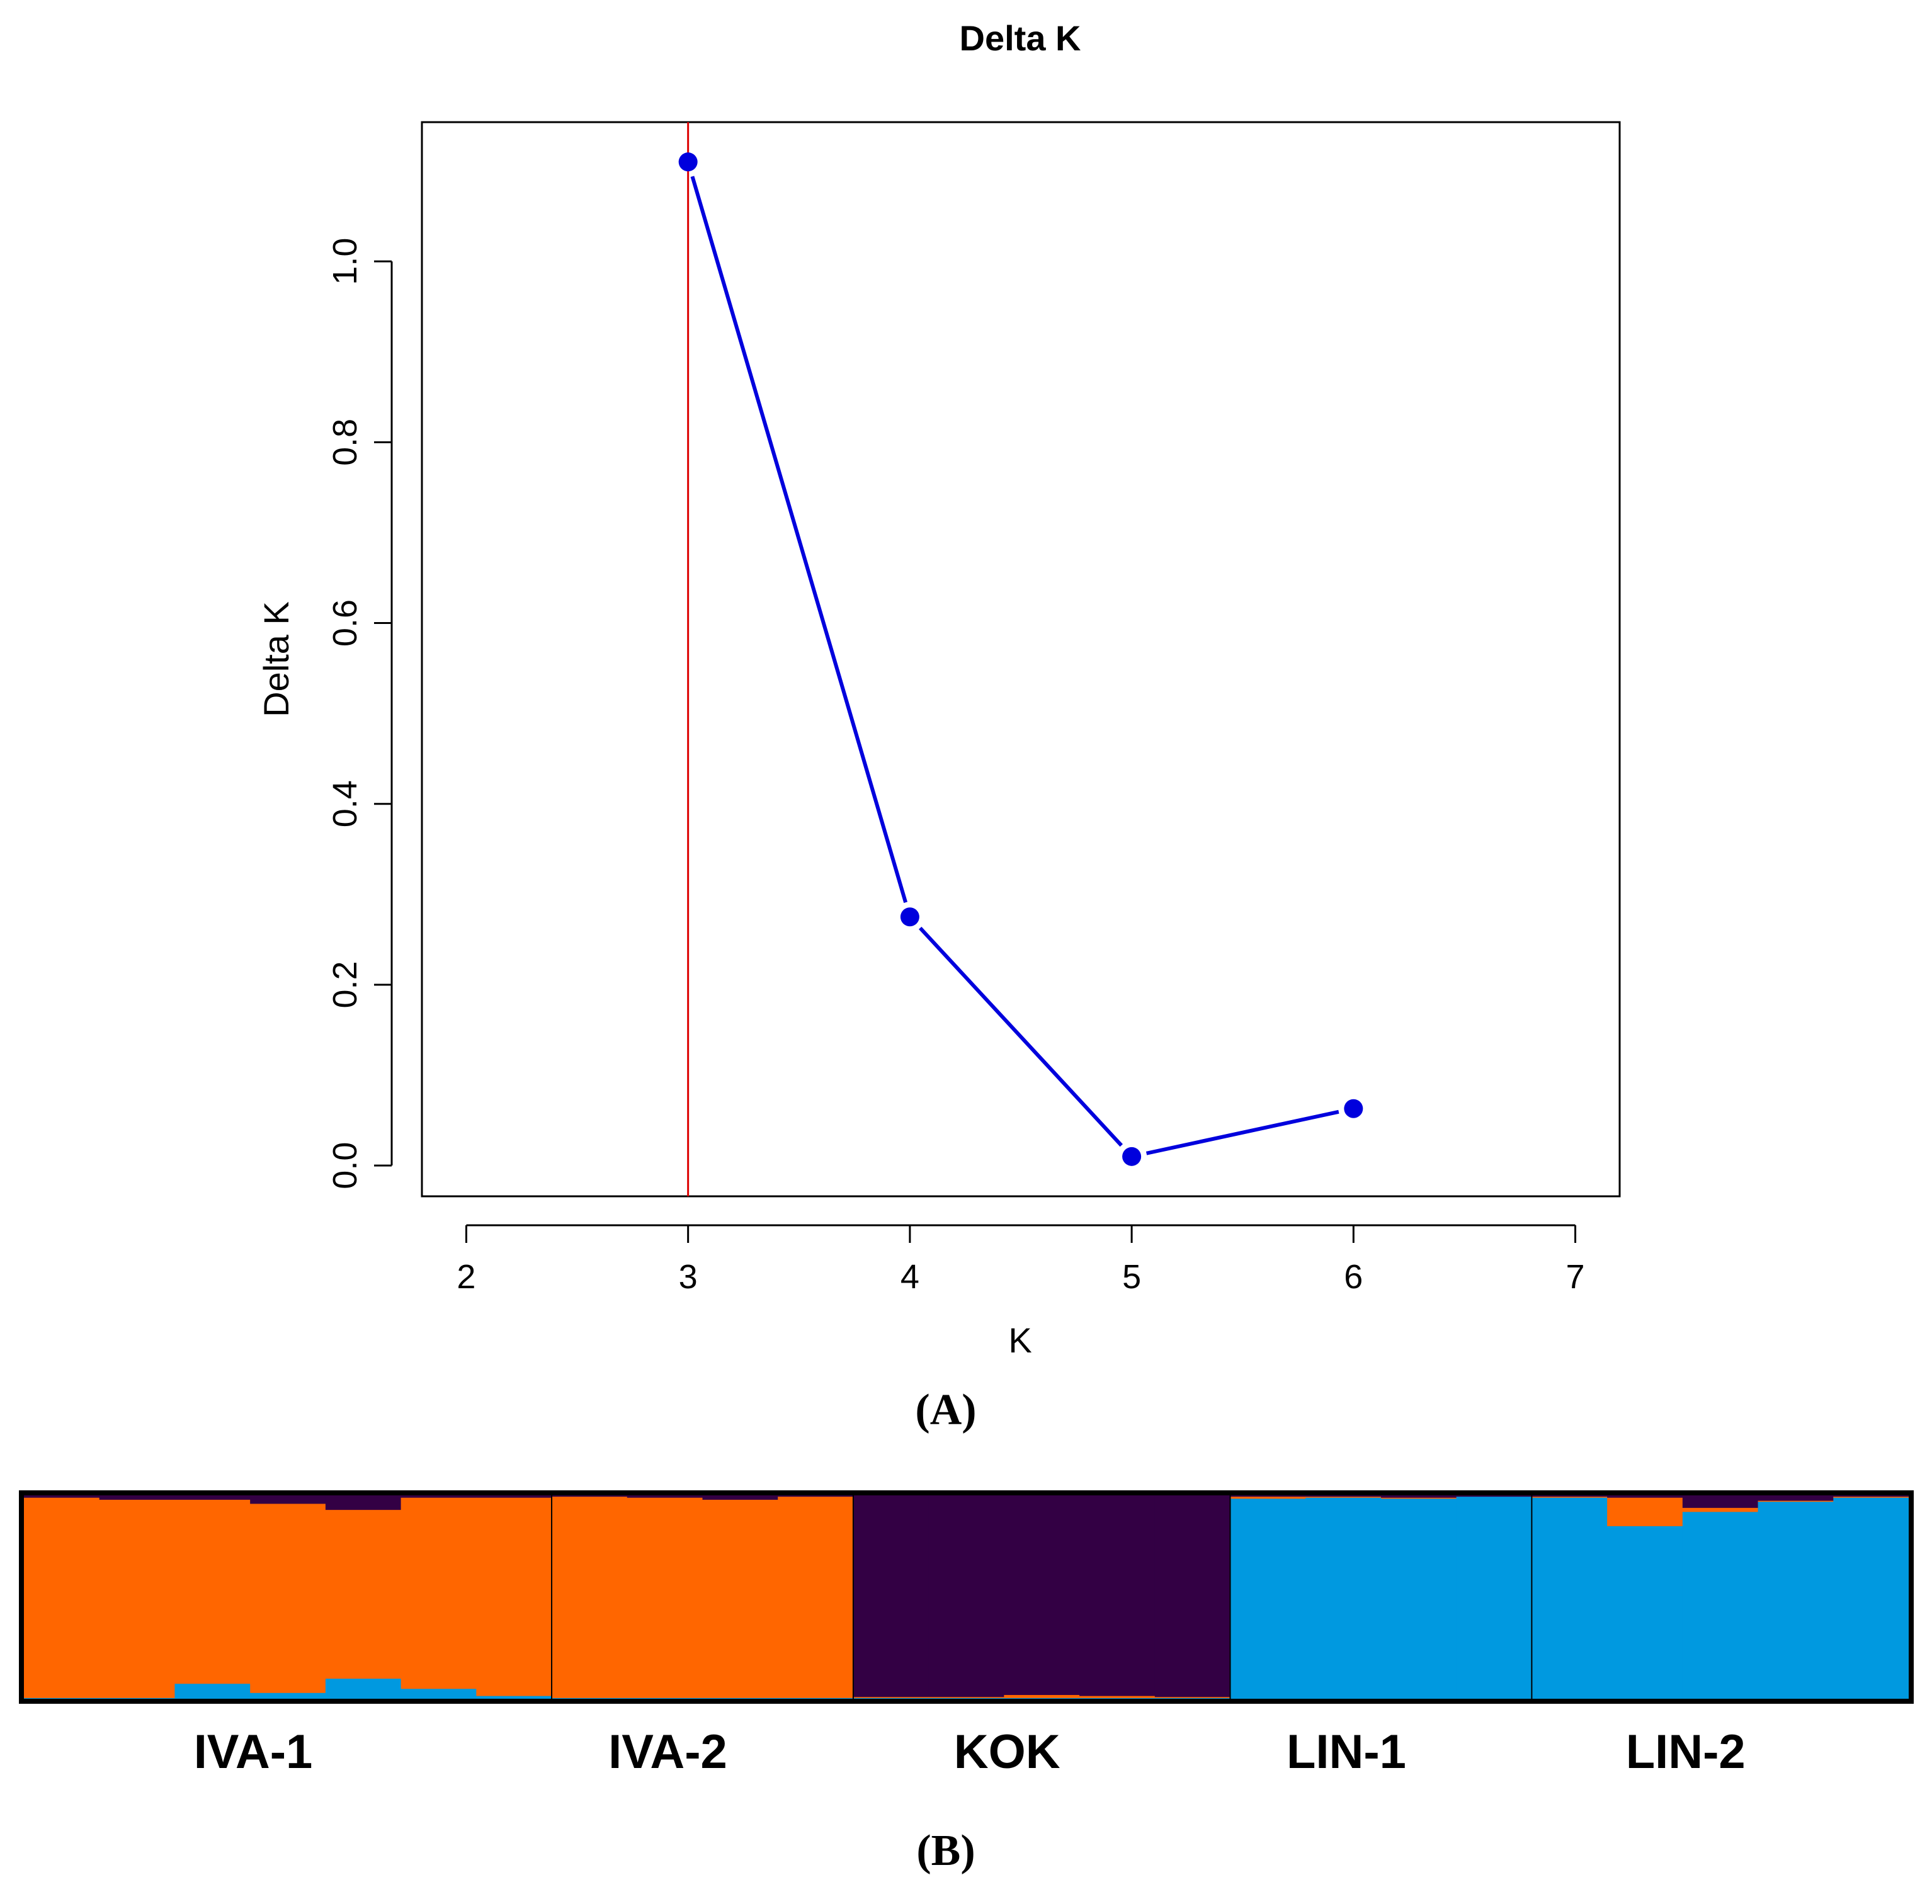 The image size is (1932, 1904). I want to click on x-tick-label: 6, so click(1354, 1277).